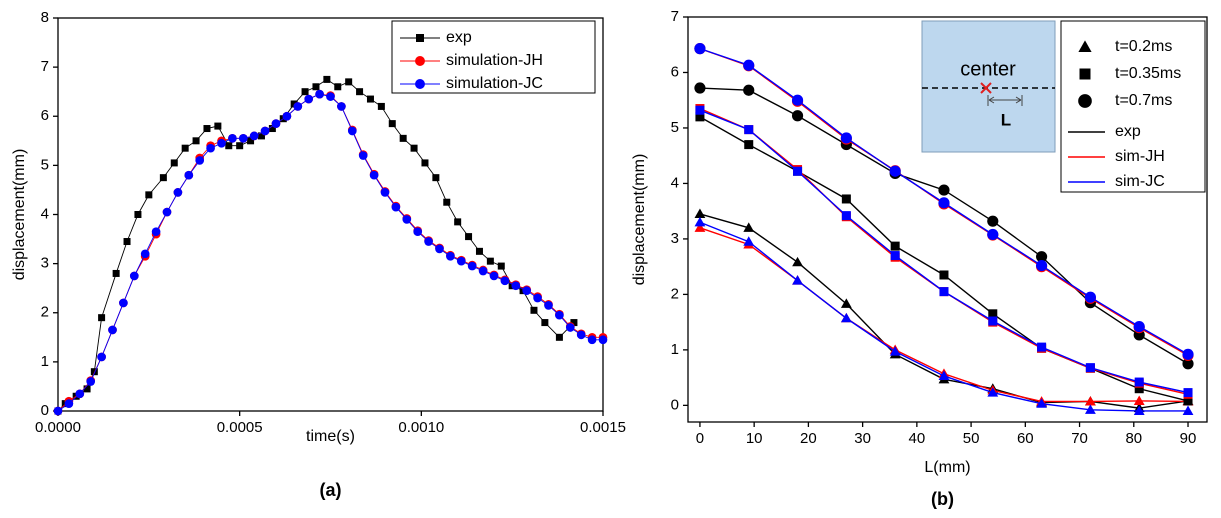  I want to click on panel-caption: (a), so click(331, 490).